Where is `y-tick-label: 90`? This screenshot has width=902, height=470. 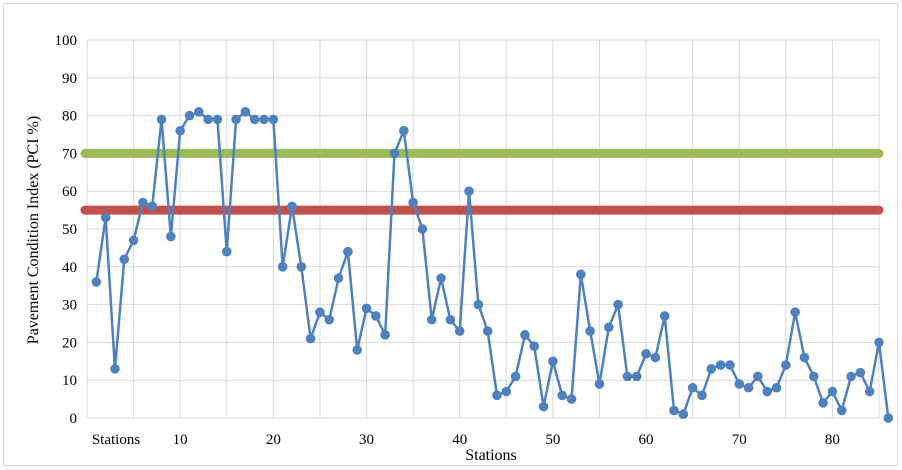 y-tick-label: 90 is located at coordinates (69, 79).